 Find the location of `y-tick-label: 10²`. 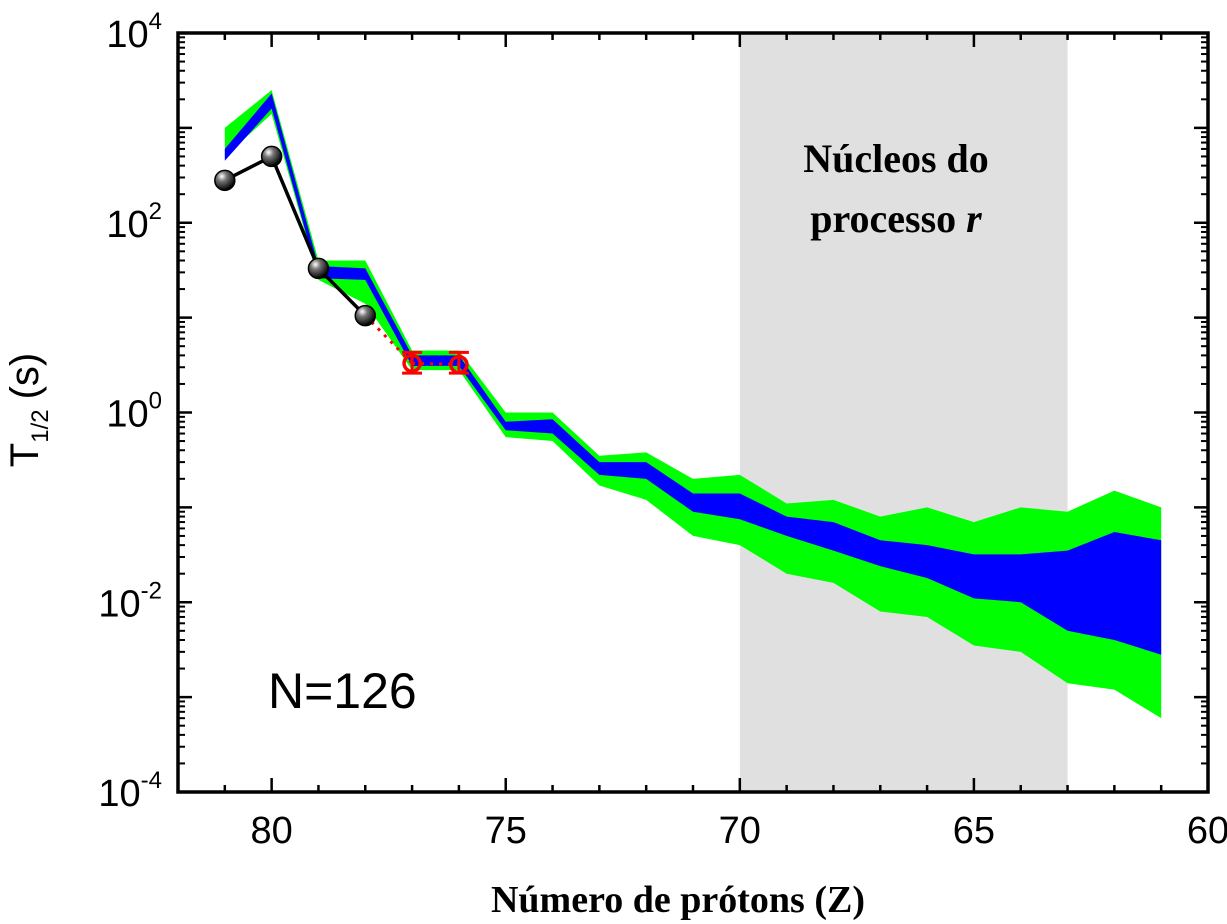

y-tick-label: 10² is located at coordinates (134, 222).